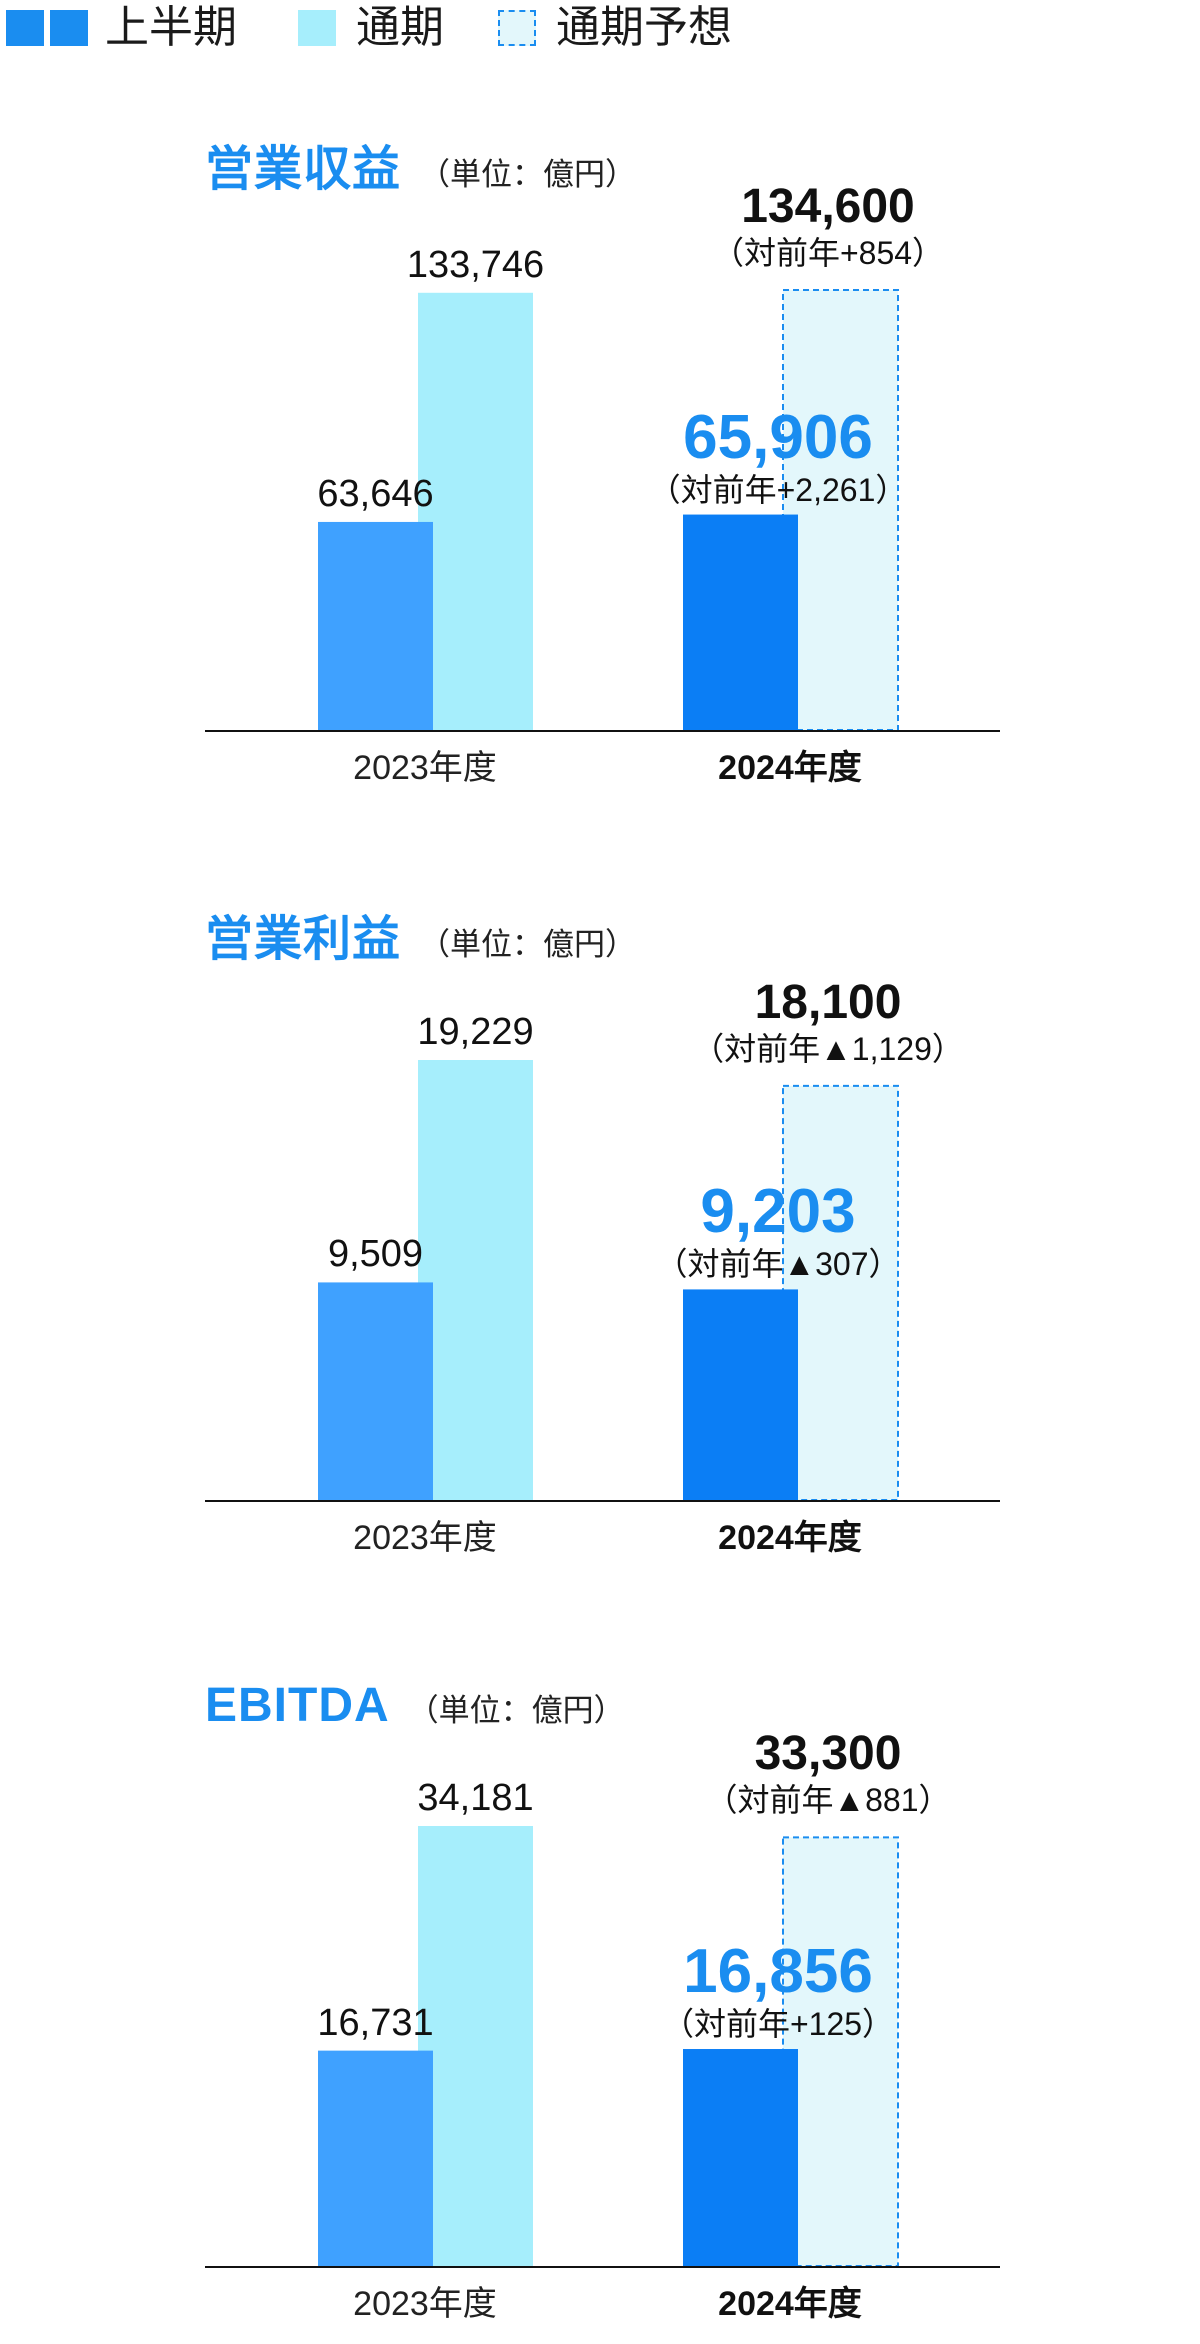 The height and width of the screenshot is (2344, 1200). I want to click on value-label-2024-forecast: 33,300, so click(828, 1754).